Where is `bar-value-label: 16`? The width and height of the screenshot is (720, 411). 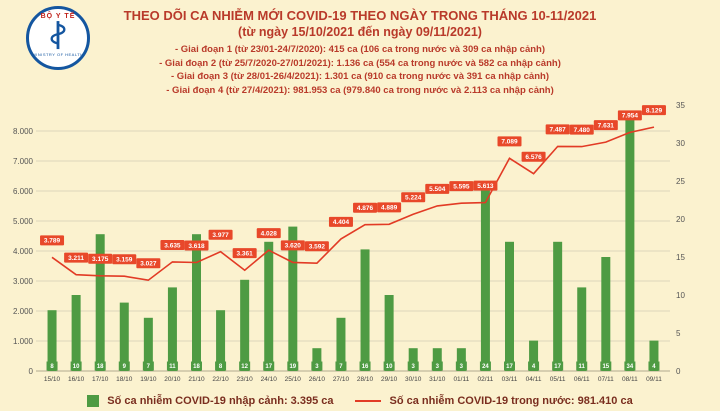 bar-value-label: 16 is located at coordinates (365, 367).